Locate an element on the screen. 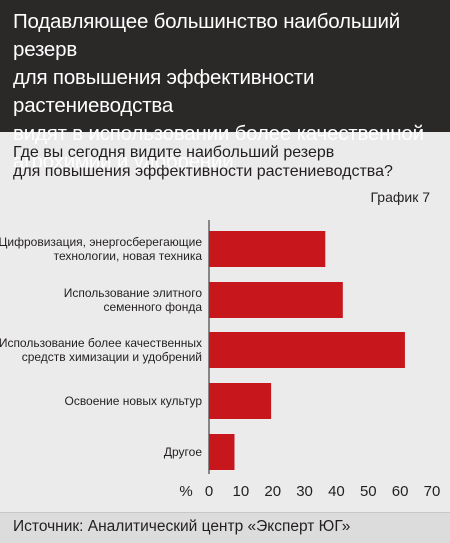 Image resolution: width=450 pixels, height=543 pixels. x-tick-label-60: 60 is located at coordinates (400, 491).